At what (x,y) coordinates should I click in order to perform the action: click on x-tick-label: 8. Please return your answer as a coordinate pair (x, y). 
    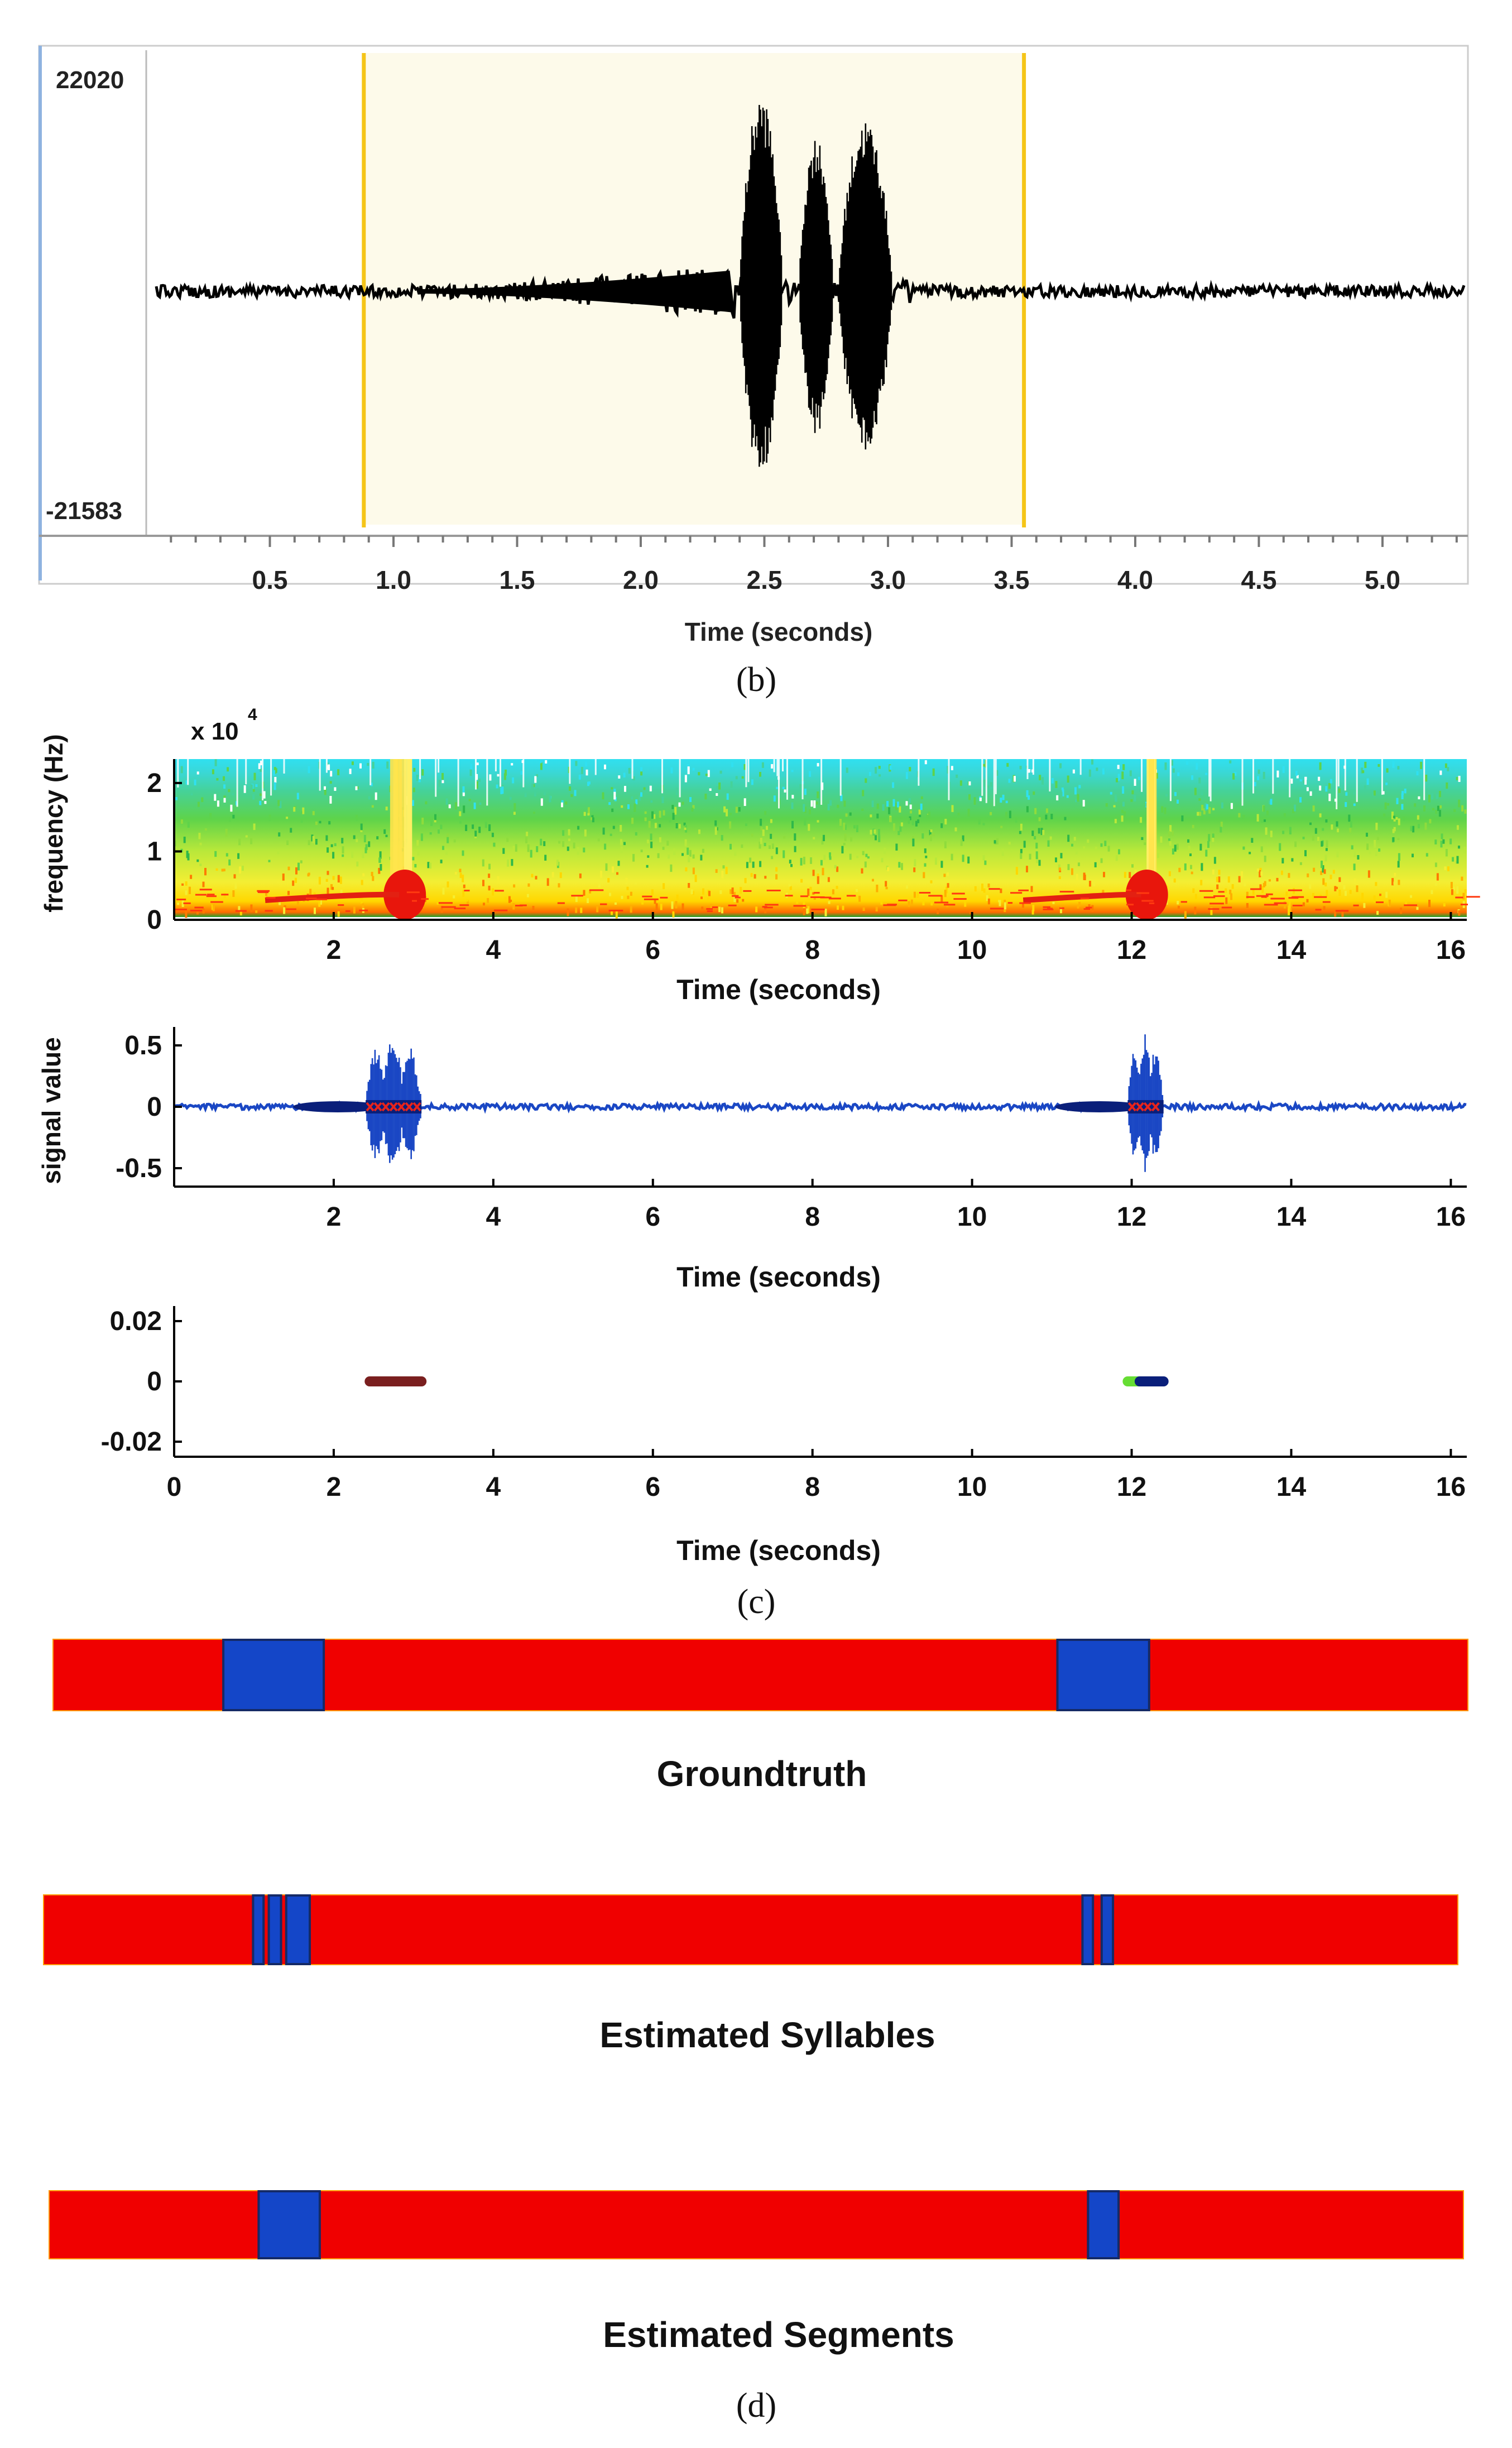
    Looking at the image, I should click on (812, 1217).